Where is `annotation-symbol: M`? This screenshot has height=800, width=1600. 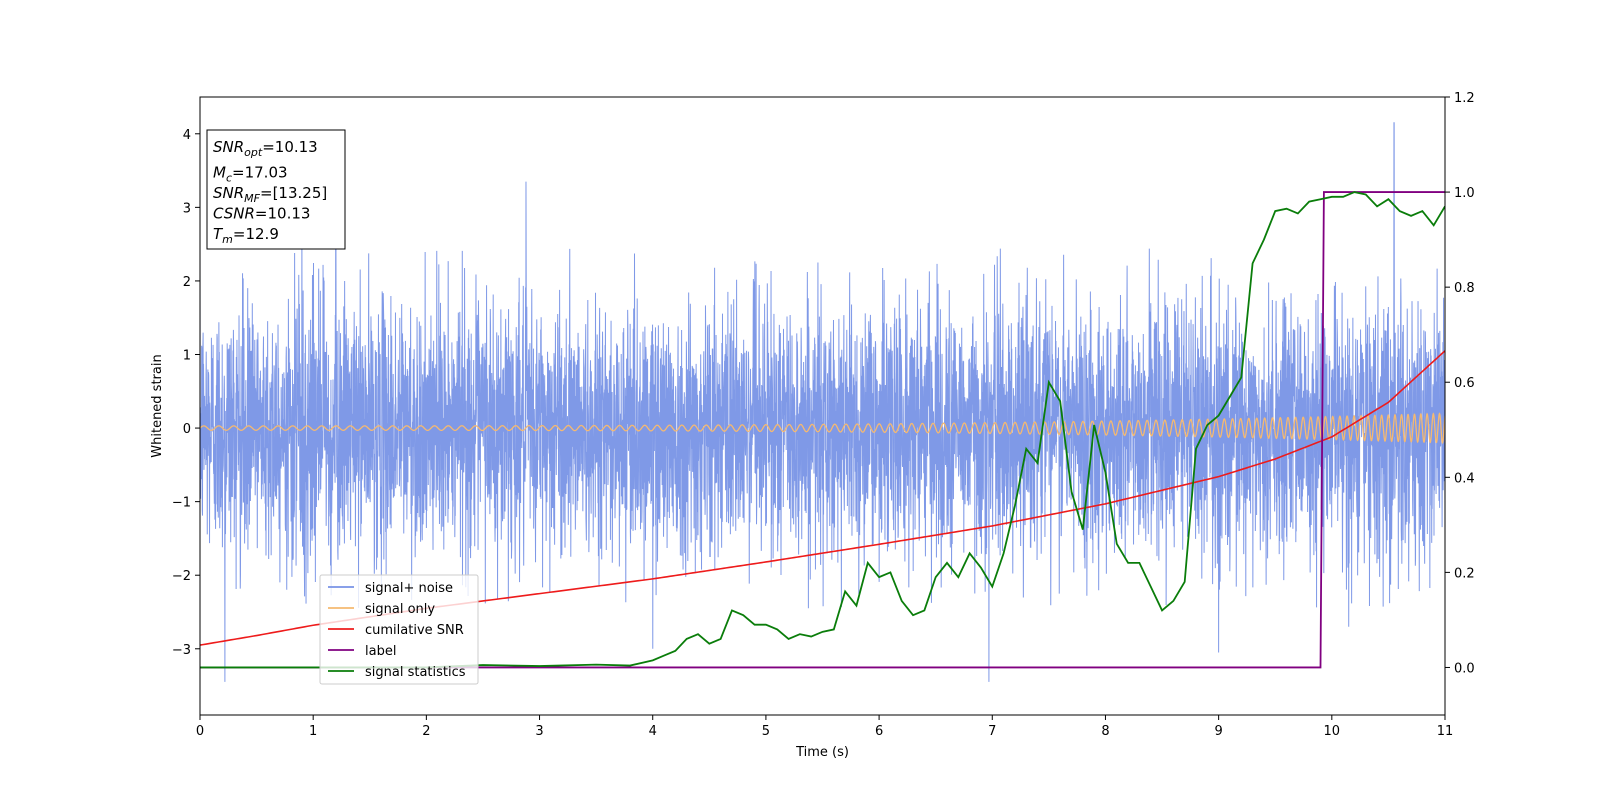 annotation-symbol: M is located at coordinates (219, 173).